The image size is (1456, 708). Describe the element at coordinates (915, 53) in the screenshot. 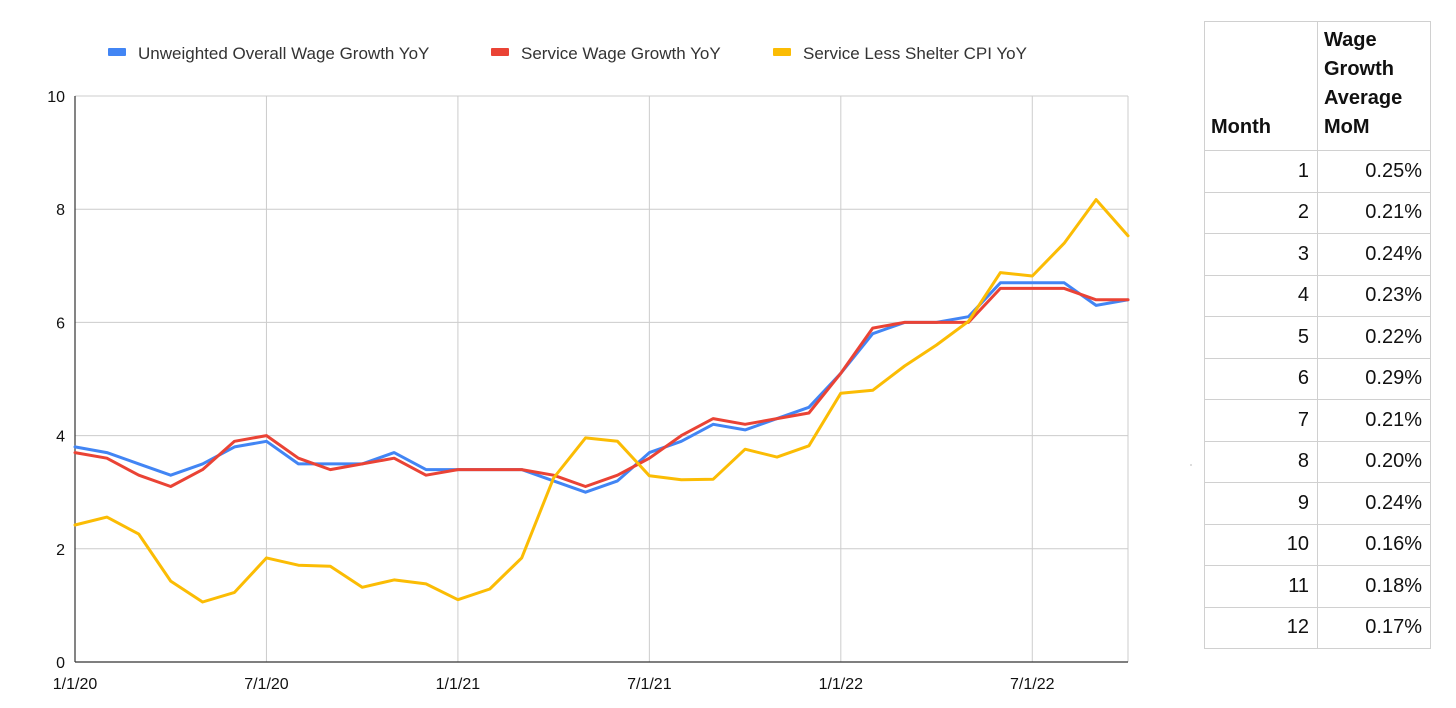

I see `legend-label: Service Less Shelter CPI YoY` at that location.